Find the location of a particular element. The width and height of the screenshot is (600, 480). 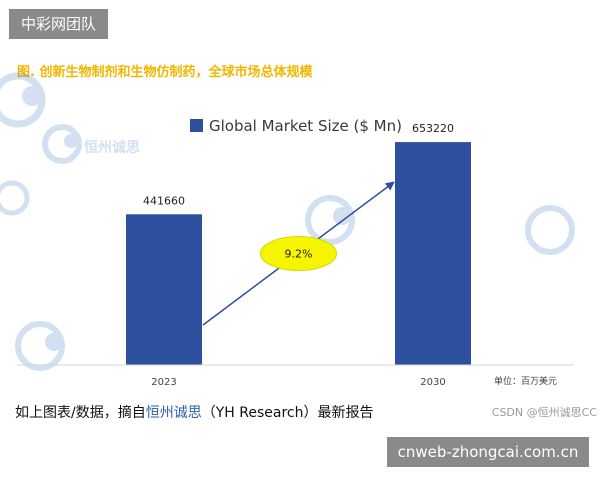

unit-note: 单位：百万美元 is located at coordinates (525, 381).